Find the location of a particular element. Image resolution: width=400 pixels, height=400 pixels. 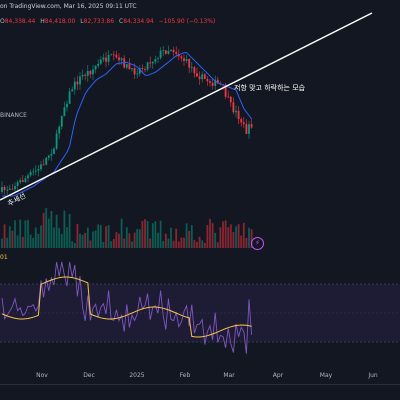

change-value: −105.90 (−0.13%) is located at coordinates (187, 21).